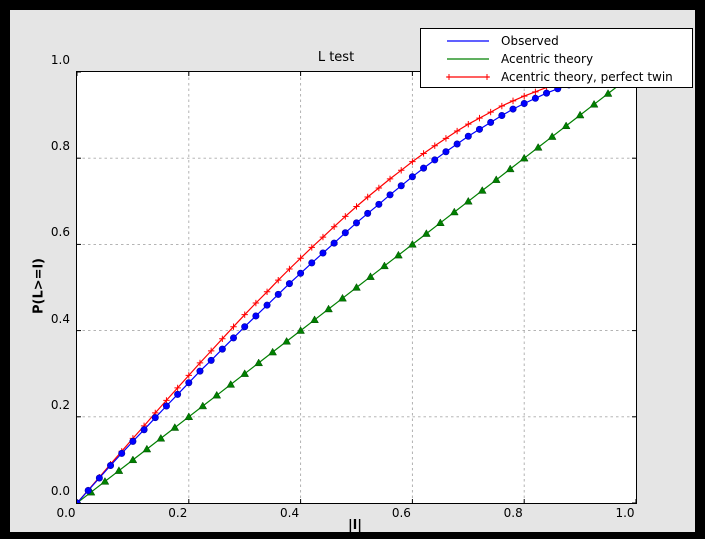 This screenshot has height=539, width=705. I want to click on x-tick-label: 0.0, so click(66, 513).